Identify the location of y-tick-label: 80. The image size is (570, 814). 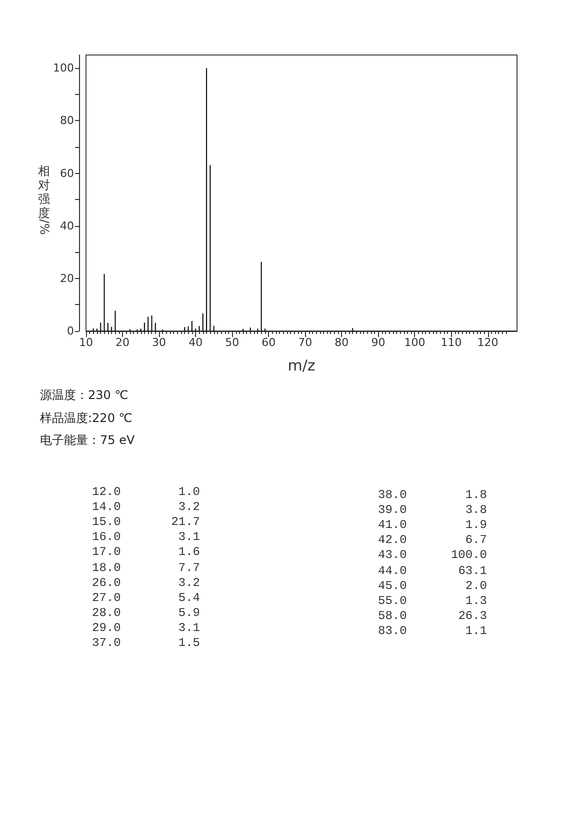
(67, 121).